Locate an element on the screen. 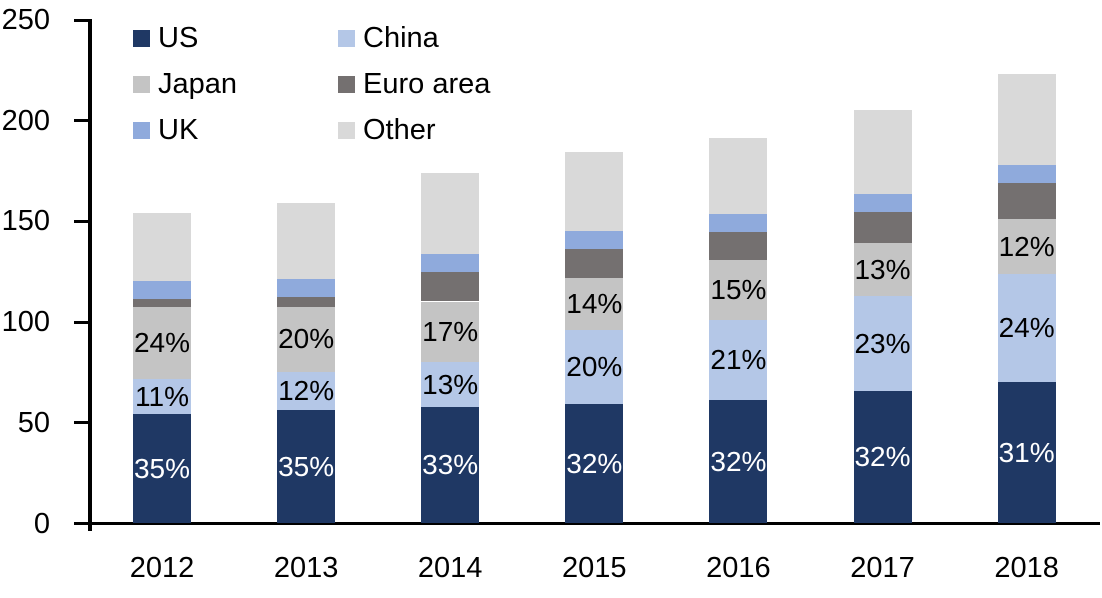 The height and width of the screenshot is (598, 1102). bar-segment-us-2014 is located at coordinates (450, 465).